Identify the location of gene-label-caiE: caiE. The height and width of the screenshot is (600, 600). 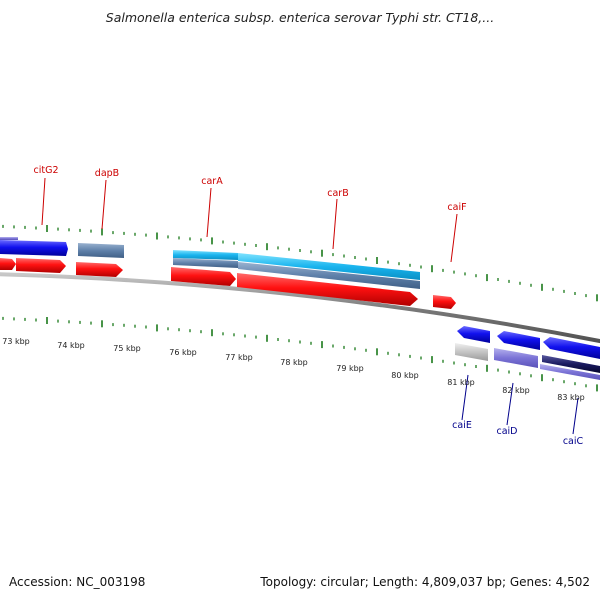
(462, 425).